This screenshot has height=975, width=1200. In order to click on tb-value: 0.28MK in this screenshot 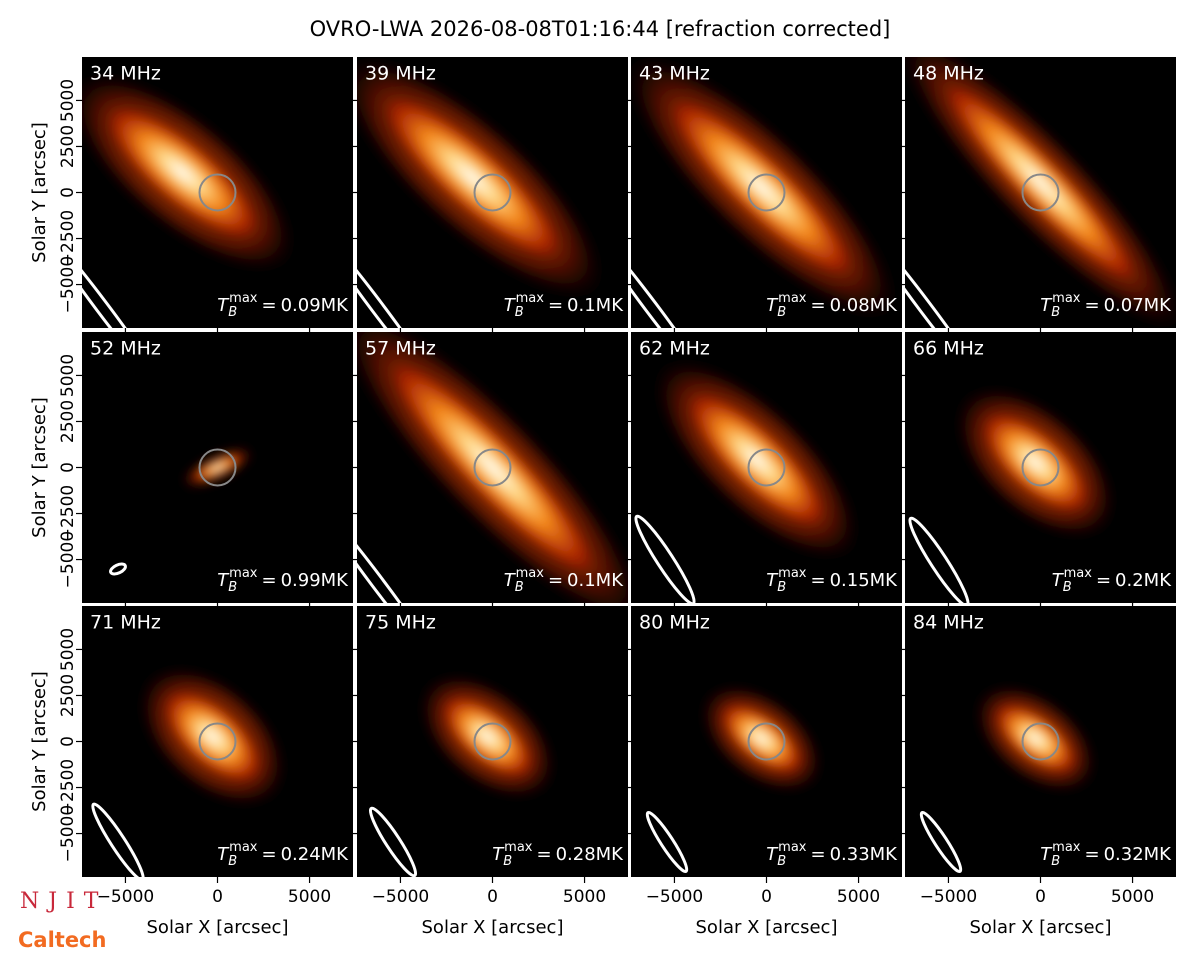, I will do `click(590, 854)`.